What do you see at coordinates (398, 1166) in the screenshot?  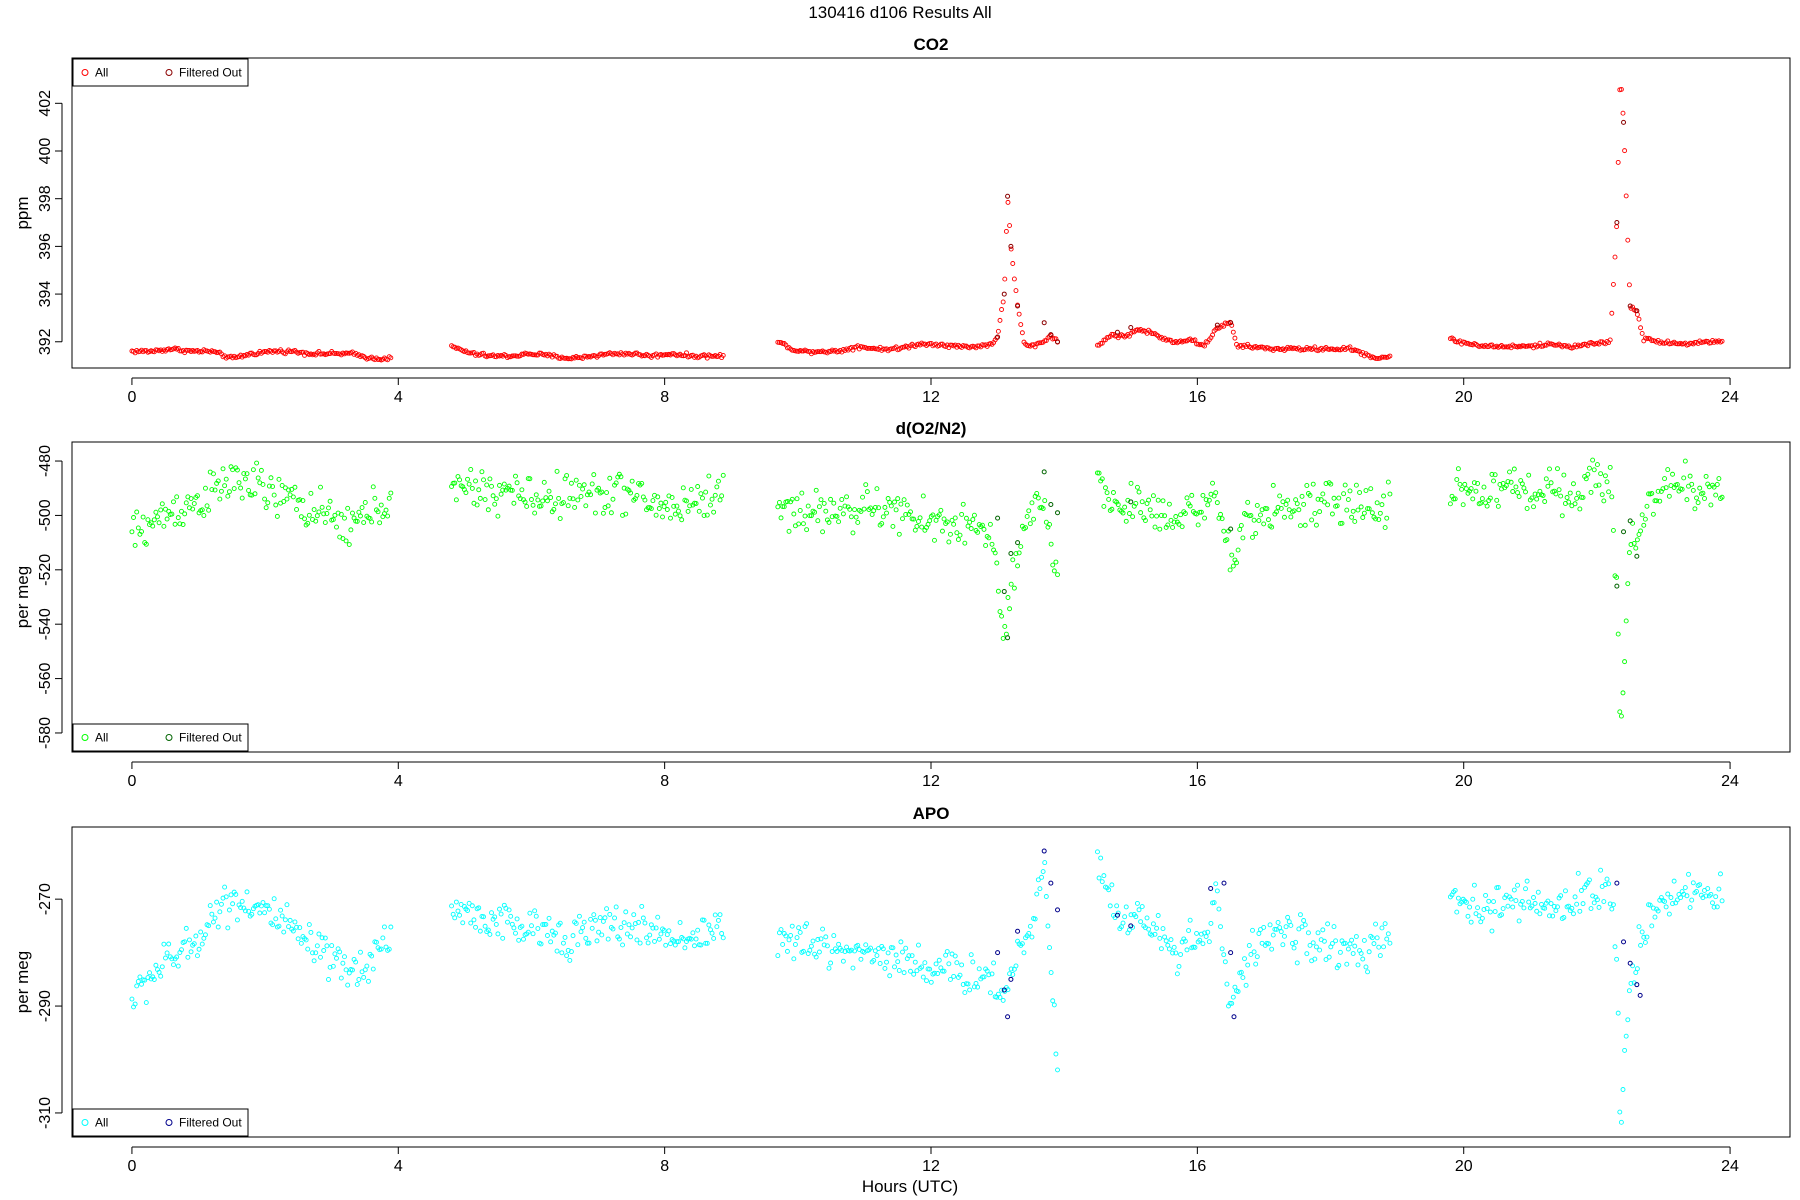 I see `x-tick-label: 4` at bounding box center [398, 1166].